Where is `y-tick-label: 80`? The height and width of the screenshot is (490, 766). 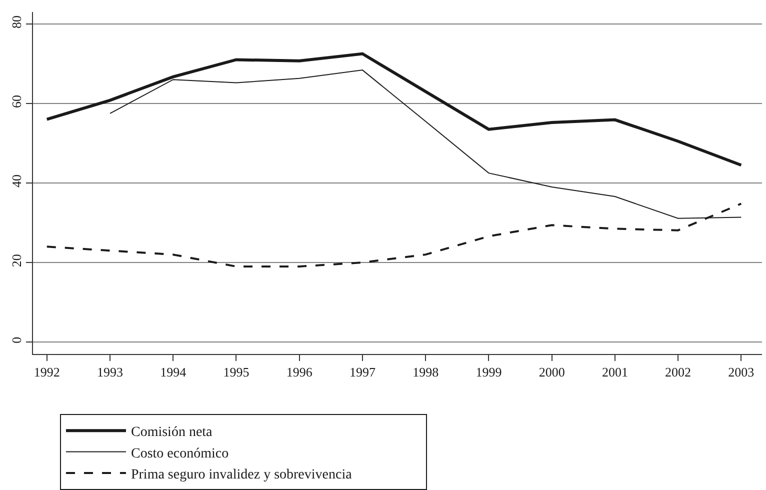
y-tick-label: 80 is located at coordinates (16, 21).